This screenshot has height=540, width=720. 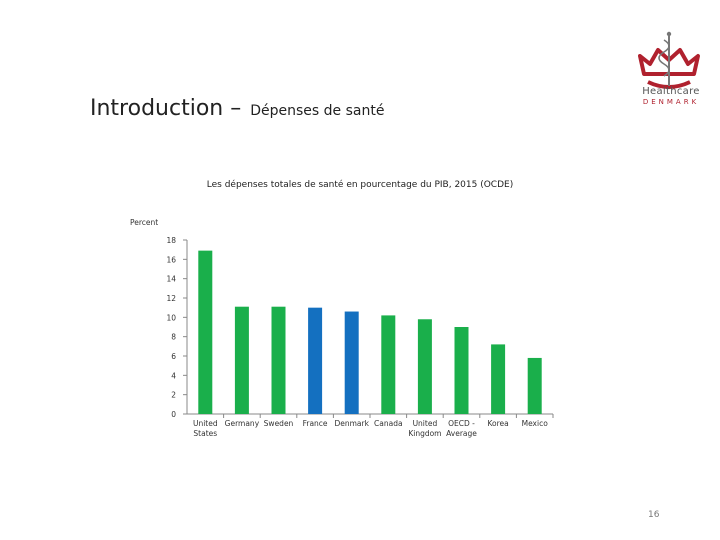 What do you see at coordinates (173, 356) in the screenshot?
I see `y-tick-label: 6` at bounding box center [173, 356].